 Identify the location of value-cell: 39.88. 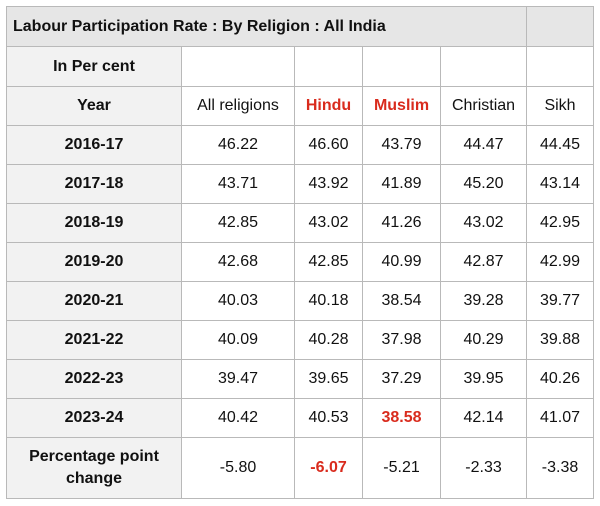
(560, 340).